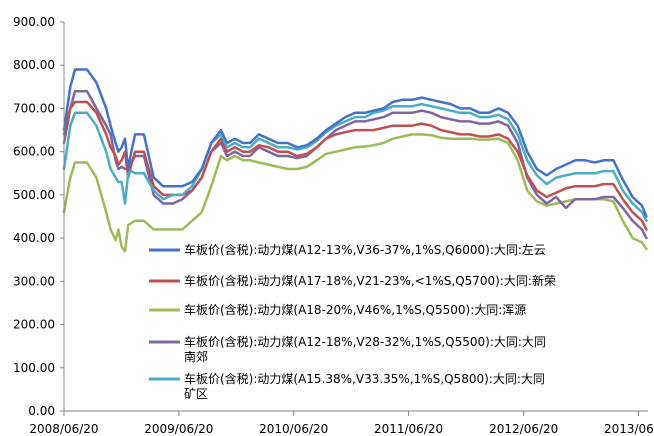  What do you see at coordinates (178, 429) in the screenshot?
I see `x-tick-label: 2009/06/20` at bounding box center [178, 429].